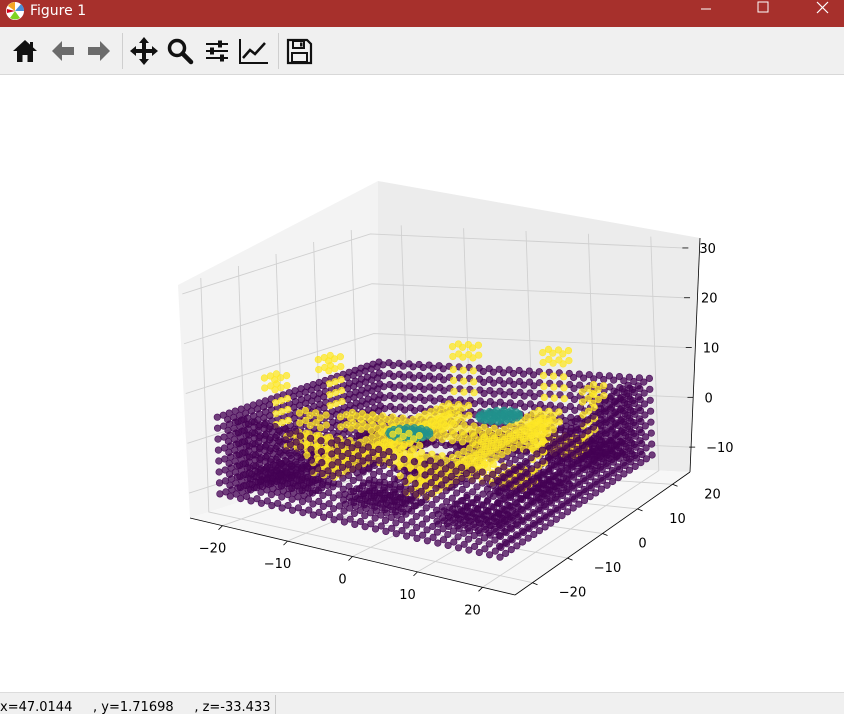 The width and height of the screenshot is (844, 715). I want to click on subplots-button, so click(217, 51).